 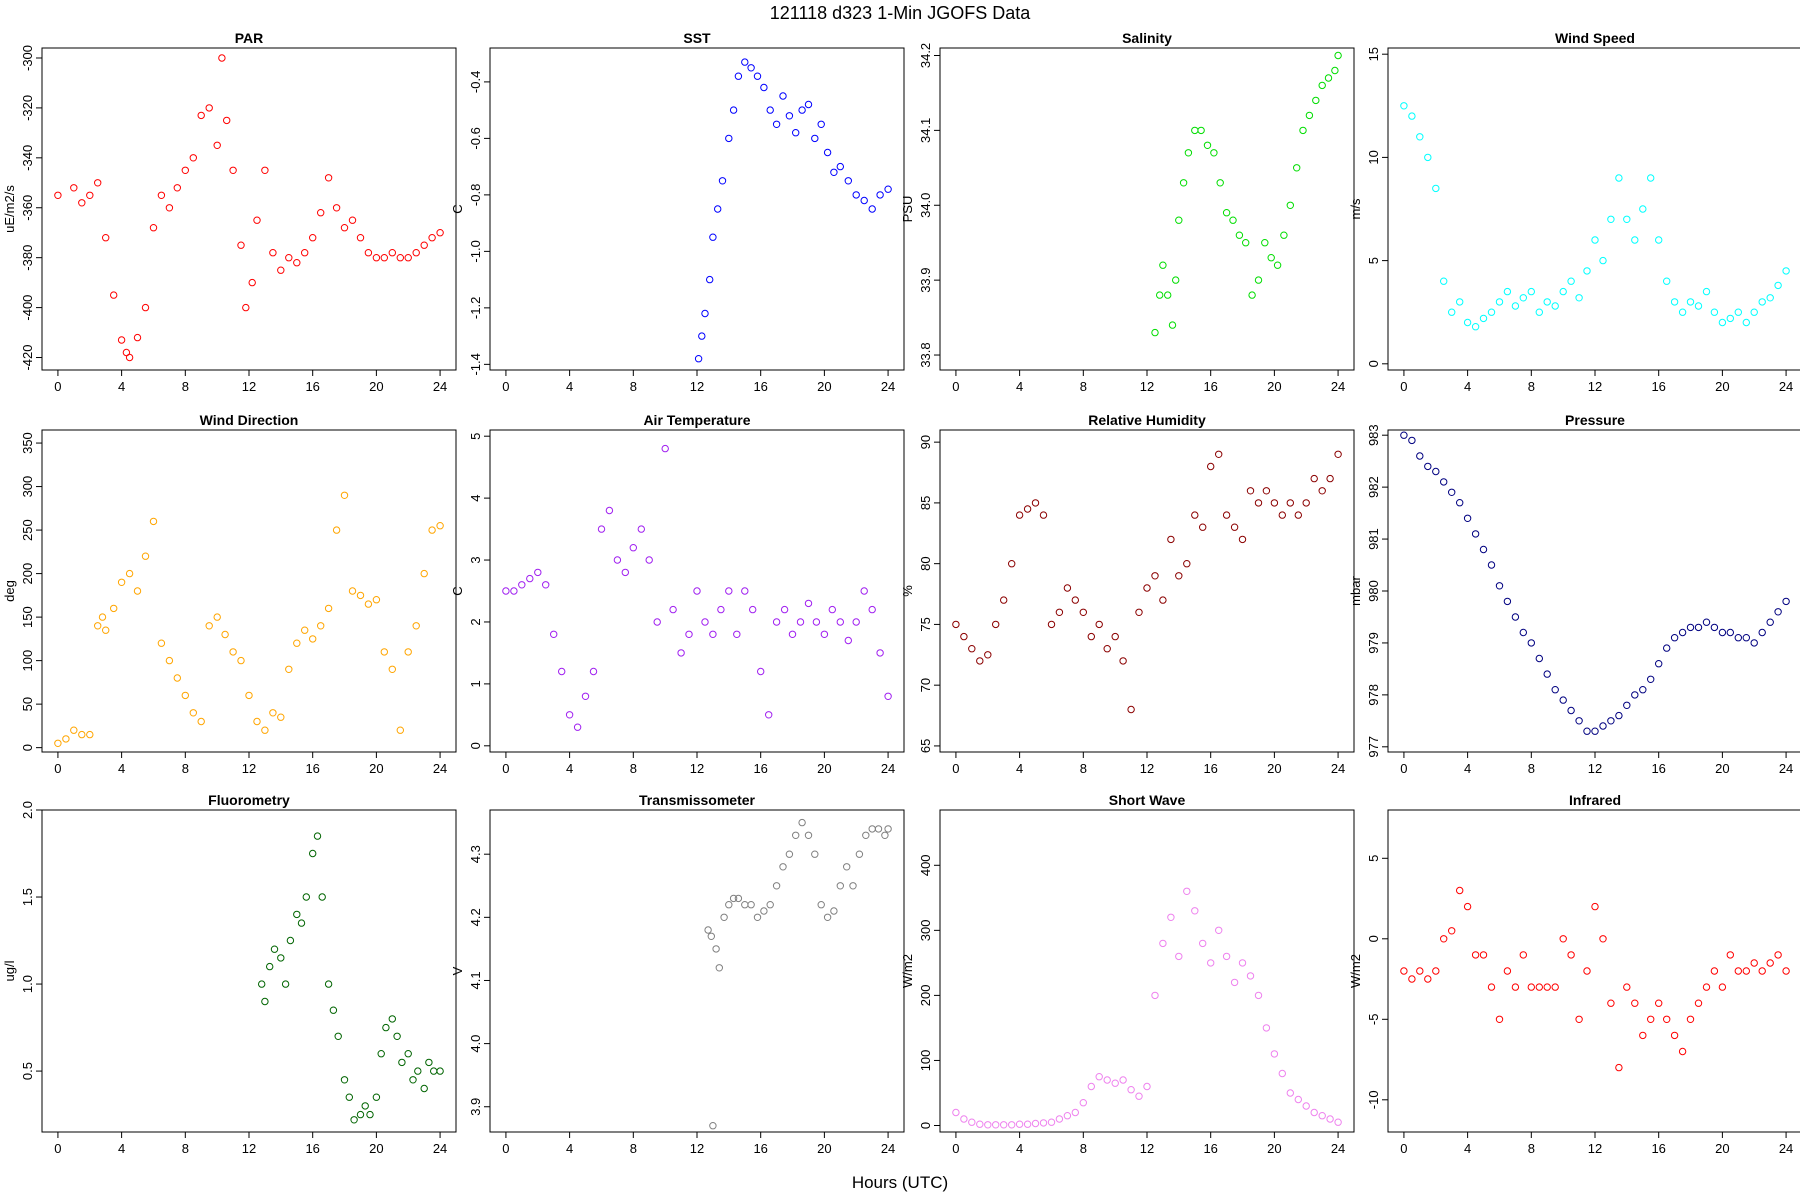 What do you see at coordinates (1355, 971) in the screenshot?
I see `infrared-y-axis-title: W/m2` at bounding box center [1355, 971].